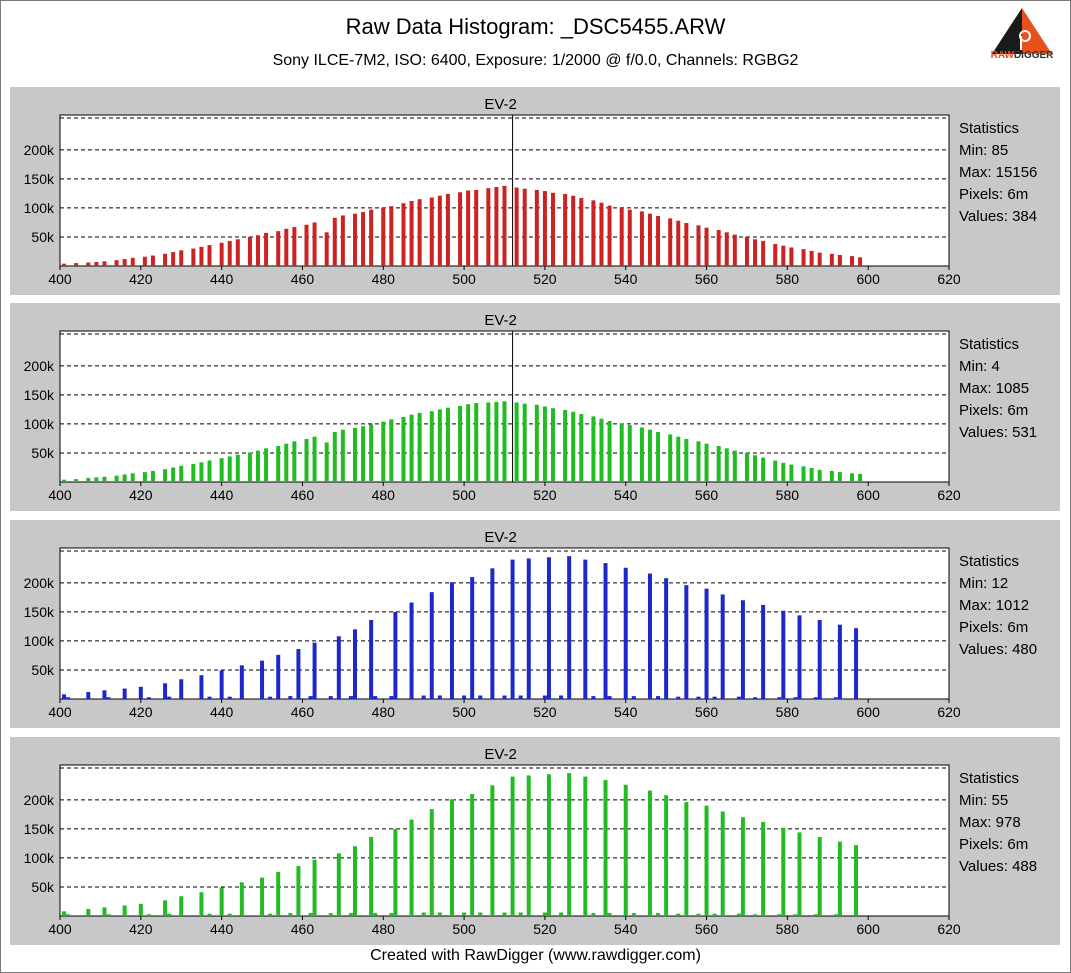 The width and height of the screenshot is (1071, 973). I want to click on statistics-max: Max: 15156, so click(998, 172).